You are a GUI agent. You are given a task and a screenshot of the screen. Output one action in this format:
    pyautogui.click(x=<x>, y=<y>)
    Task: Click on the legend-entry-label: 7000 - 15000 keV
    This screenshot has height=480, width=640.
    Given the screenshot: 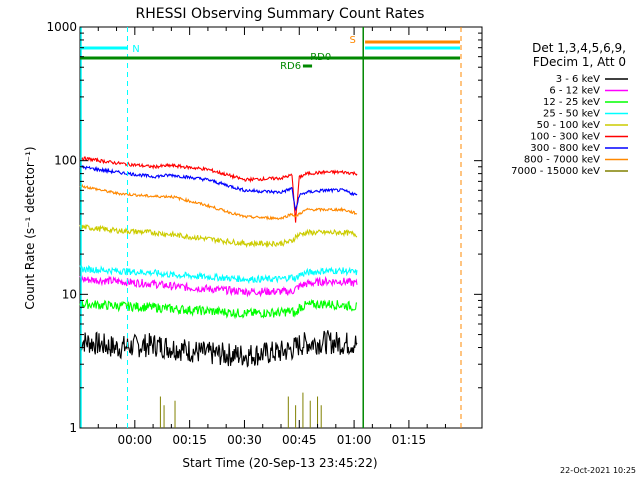 What is the action you would take?
    pyautogui.click(x=555, y=171)
    